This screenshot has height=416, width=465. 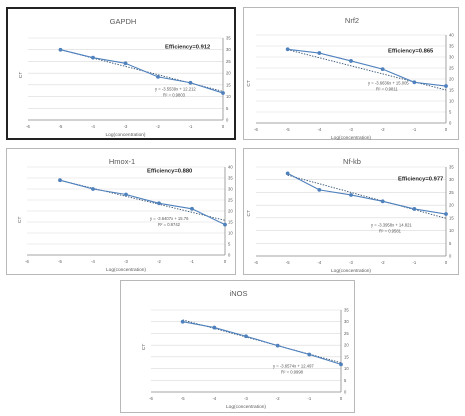 What do you see at coordinates (230, 200) in the screenshot?
I see `hmox1-y-tick-label: 25` at bounding box center [230, 200].